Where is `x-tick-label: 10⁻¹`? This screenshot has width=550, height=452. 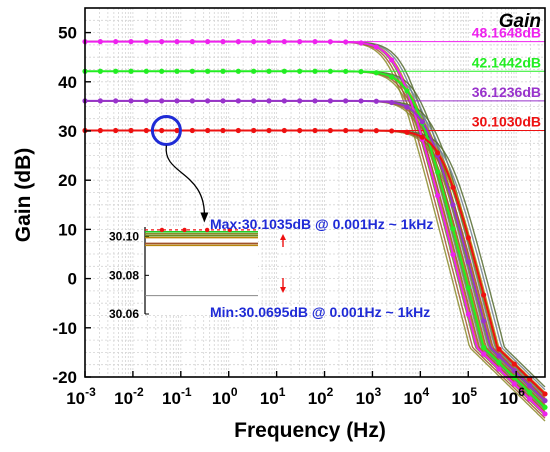
x-tick-label: 10⁻¹ is located at coordinates (177, 396).